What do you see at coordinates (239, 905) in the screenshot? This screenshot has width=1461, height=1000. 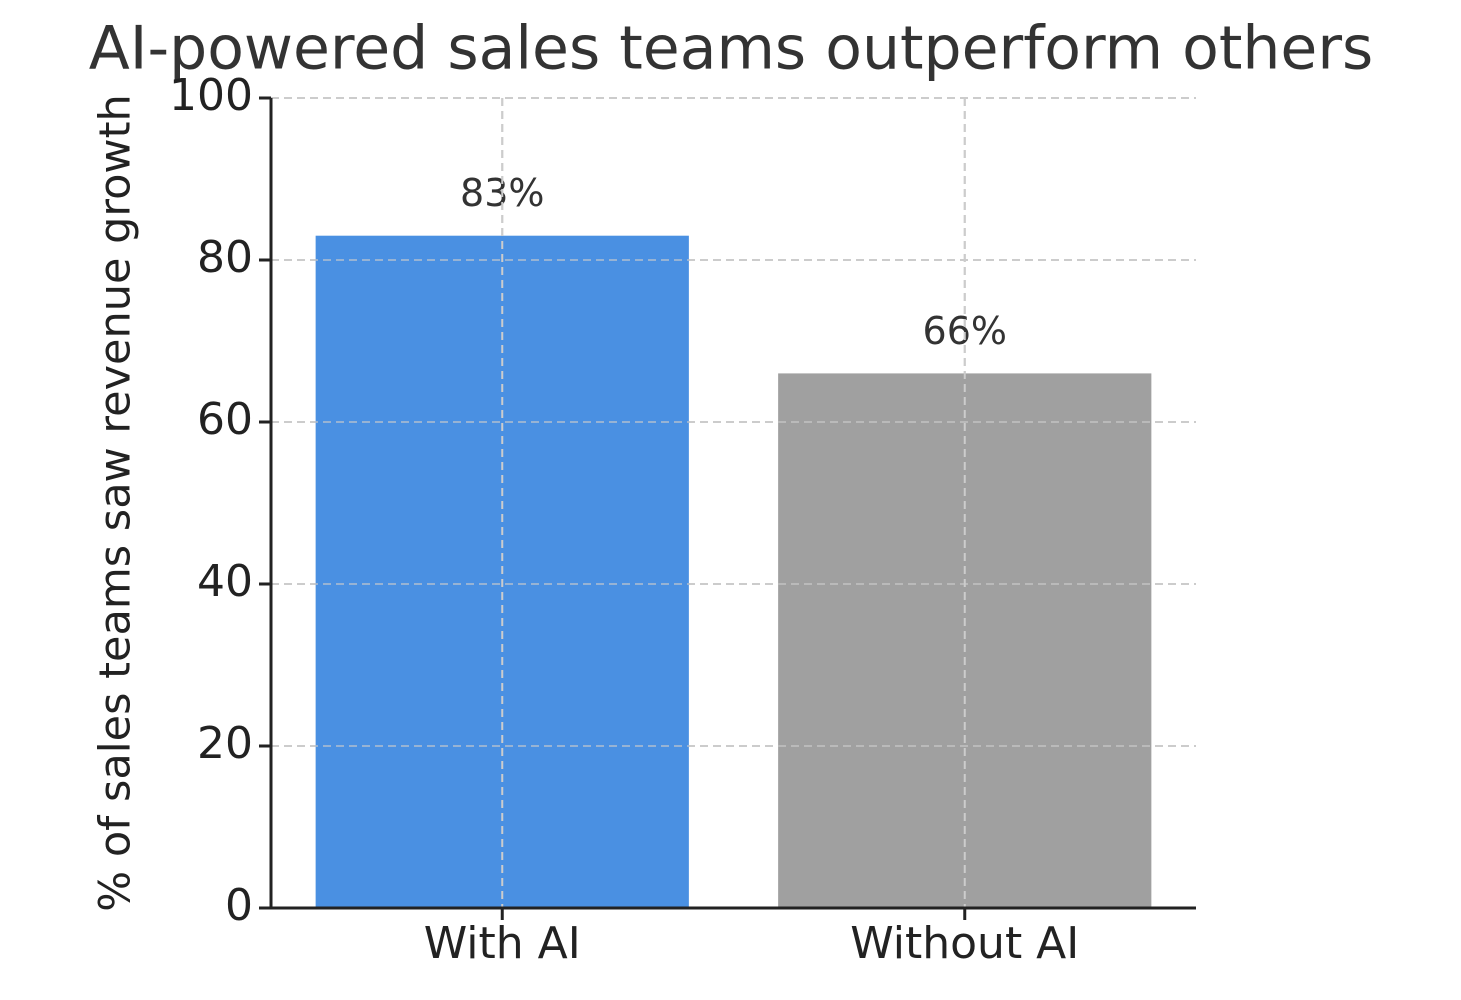 I see `y-tick-label: 0` at bounding box center [239, 905].